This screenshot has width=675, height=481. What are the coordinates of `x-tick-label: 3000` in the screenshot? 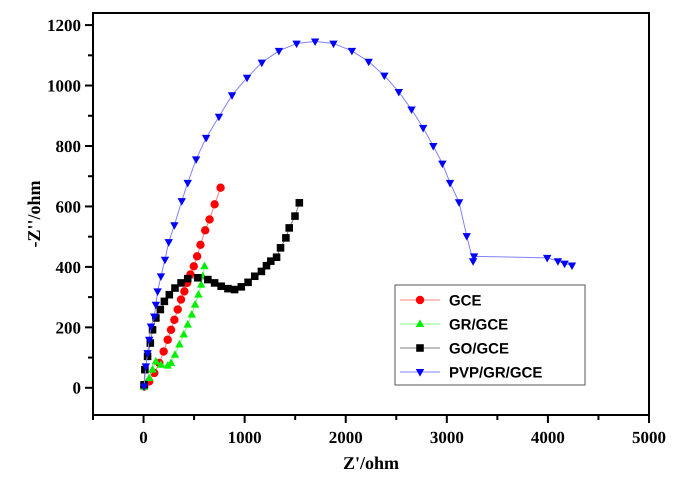 It's located at (447, 437).